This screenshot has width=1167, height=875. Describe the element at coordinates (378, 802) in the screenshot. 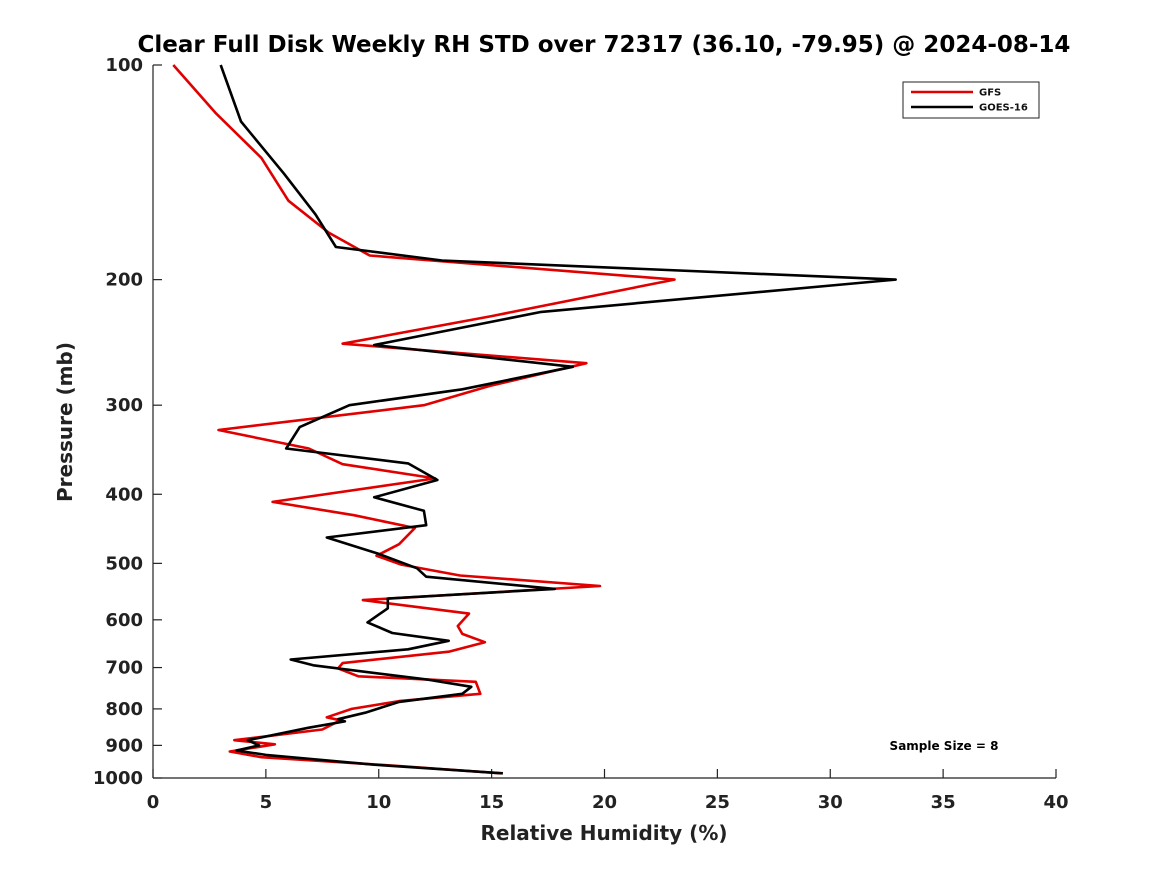

I see `x-tick-label: 10` at that location.